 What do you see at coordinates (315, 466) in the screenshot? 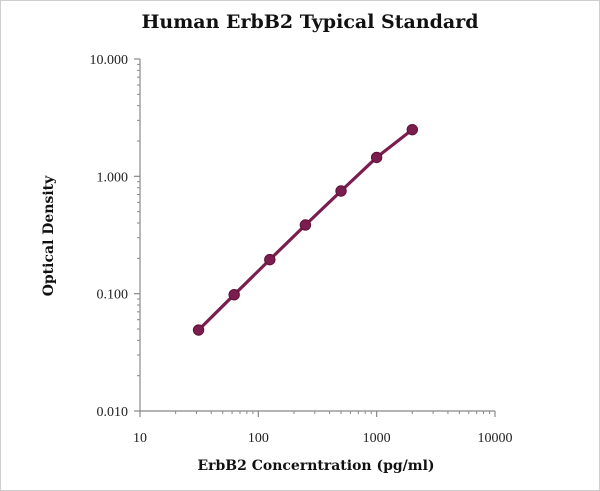
I see `x-axis-label: ErbB2 Concerntration (pg/ml)` at bounding box center [315, 466].